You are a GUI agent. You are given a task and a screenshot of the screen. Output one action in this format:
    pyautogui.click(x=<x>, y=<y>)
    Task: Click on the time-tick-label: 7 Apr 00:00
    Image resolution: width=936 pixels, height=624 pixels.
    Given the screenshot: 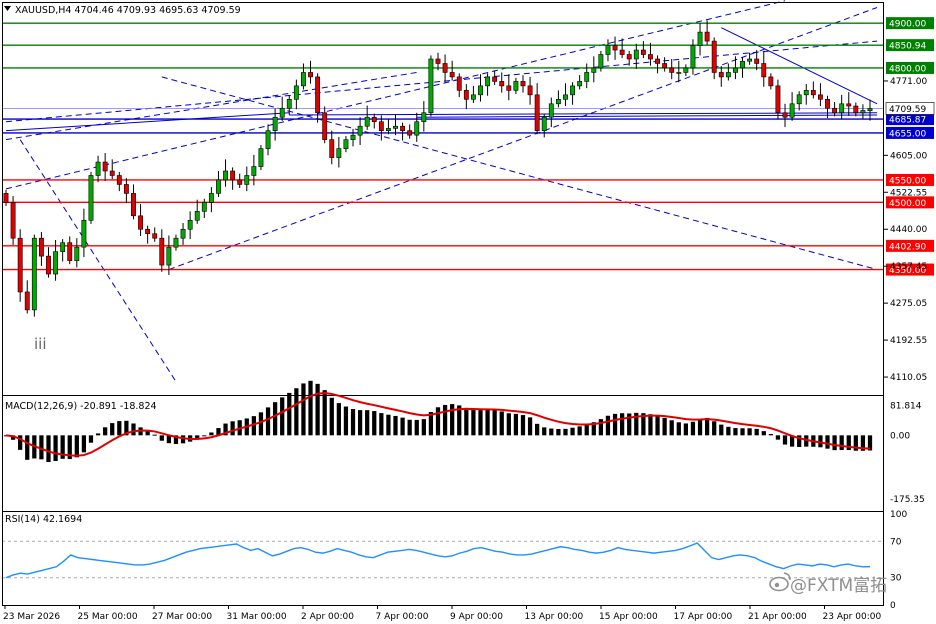 What is the action you would take?
    pyautogui.click(x=402, y=617)
    